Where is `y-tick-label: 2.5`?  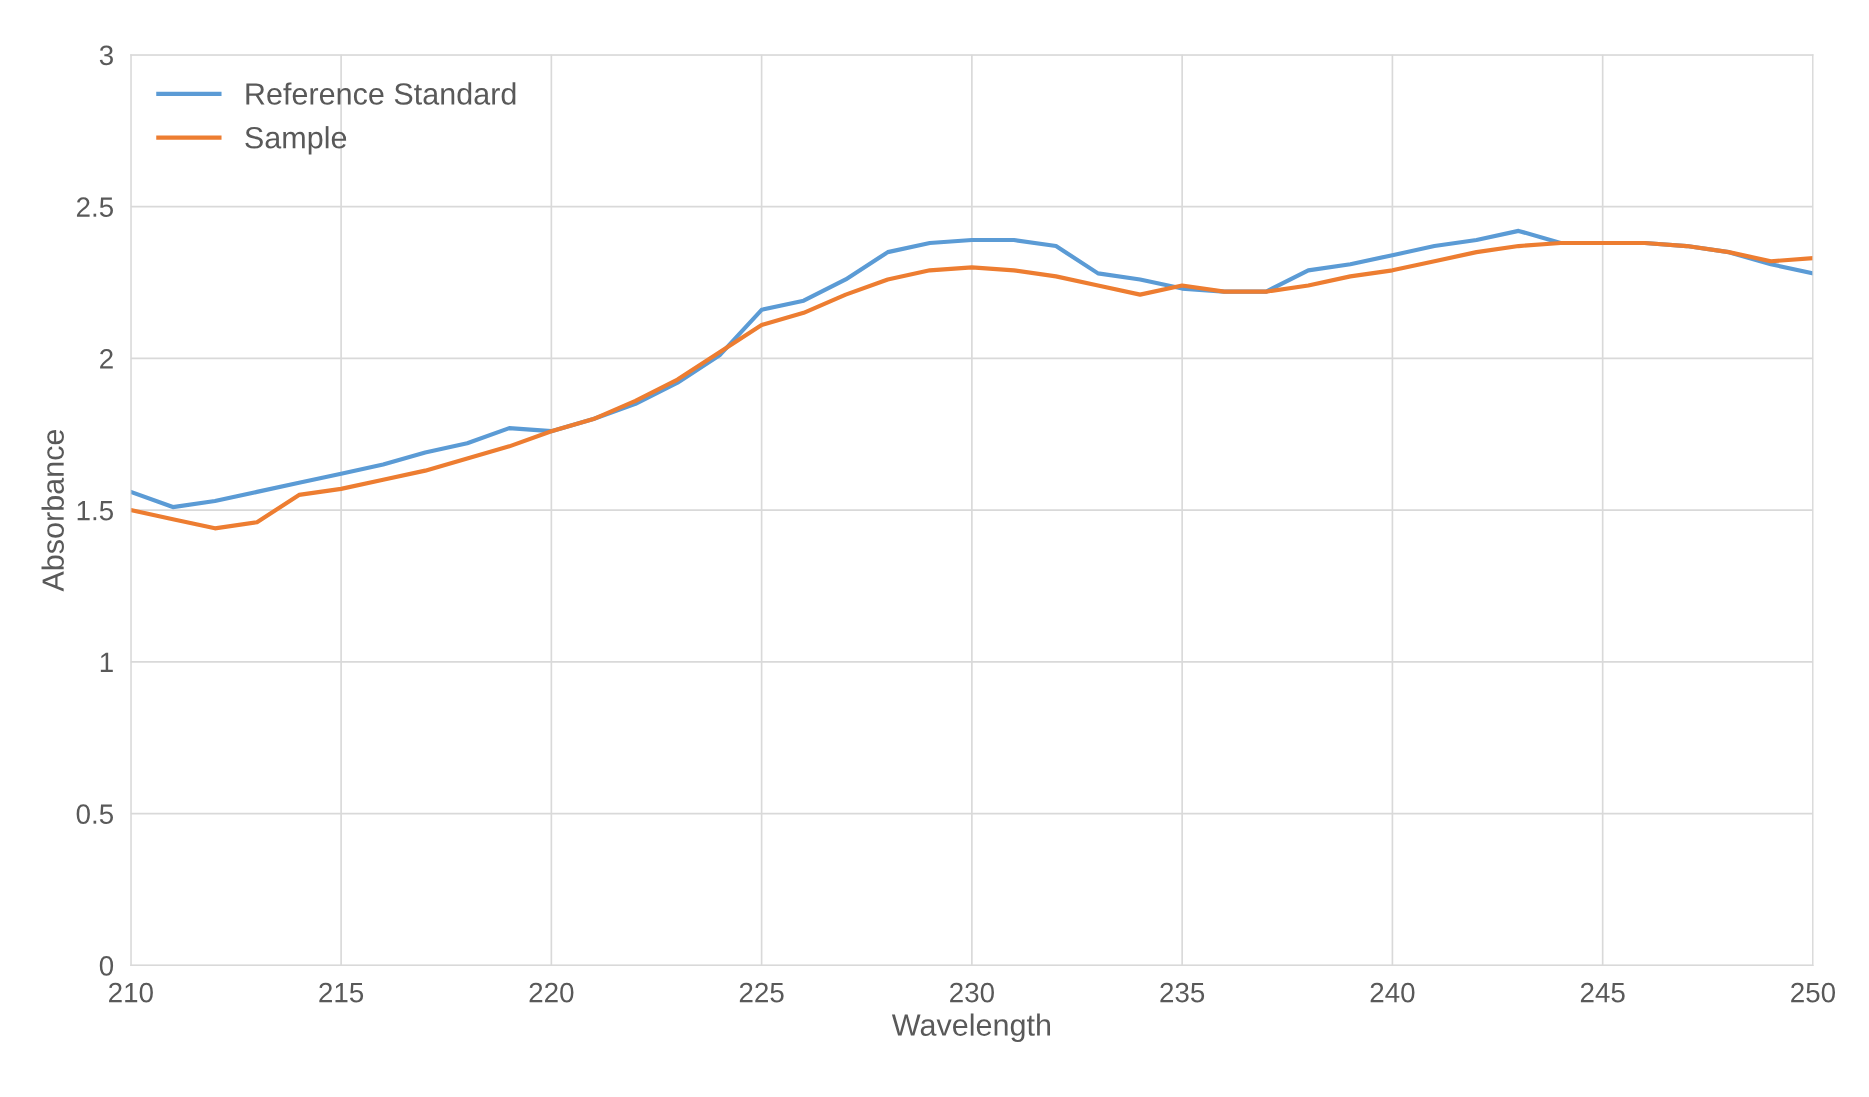 y-tick-label: 2.5 is located at coordinates (94, 207).